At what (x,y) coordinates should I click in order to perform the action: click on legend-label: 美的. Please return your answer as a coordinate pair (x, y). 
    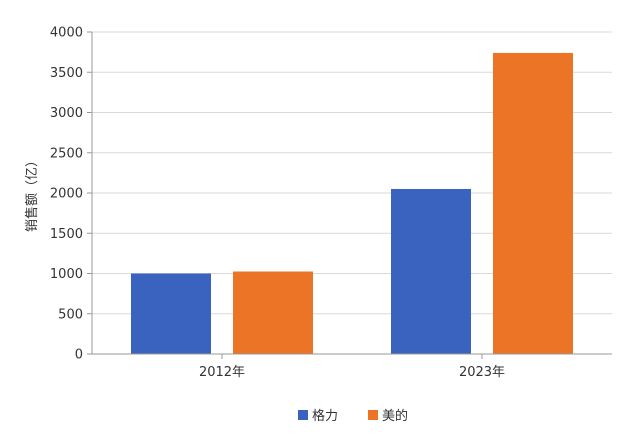
    Looking at the image, I should click on (395, 416).